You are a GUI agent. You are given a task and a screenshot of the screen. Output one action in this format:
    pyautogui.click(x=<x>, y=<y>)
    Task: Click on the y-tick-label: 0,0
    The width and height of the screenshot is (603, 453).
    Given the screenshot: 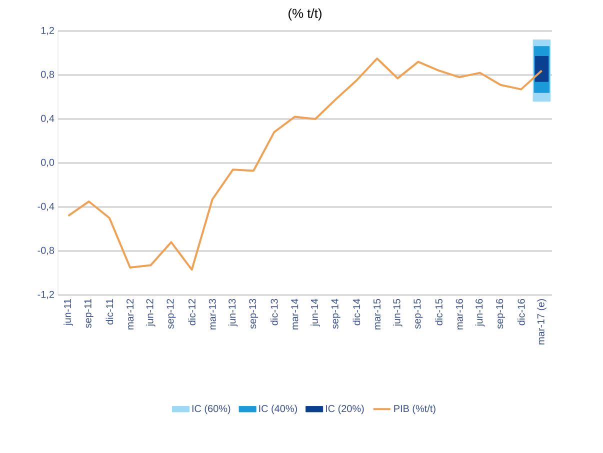 What is the action you would take?
    pyautogui.click(x=47, y=163)
    